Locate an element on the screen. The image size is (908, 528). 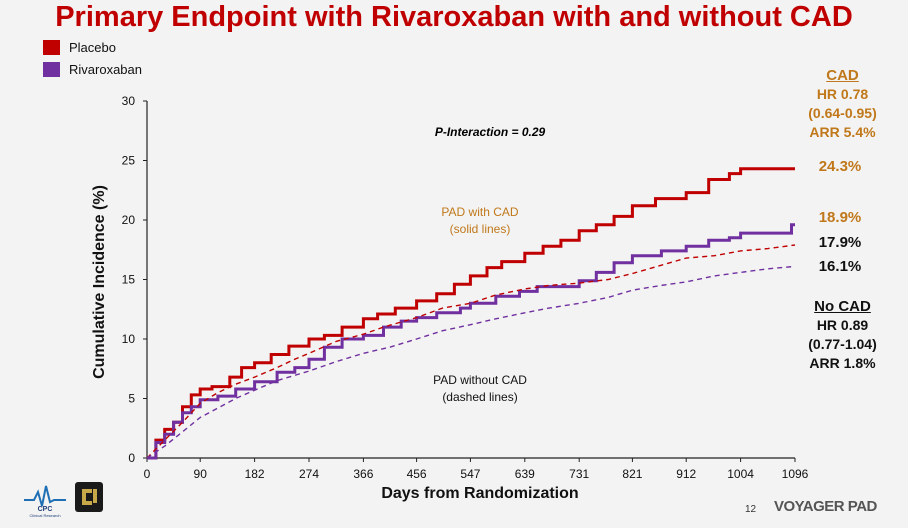
x-tick-label: 366 is located at coordinates (363, 474).